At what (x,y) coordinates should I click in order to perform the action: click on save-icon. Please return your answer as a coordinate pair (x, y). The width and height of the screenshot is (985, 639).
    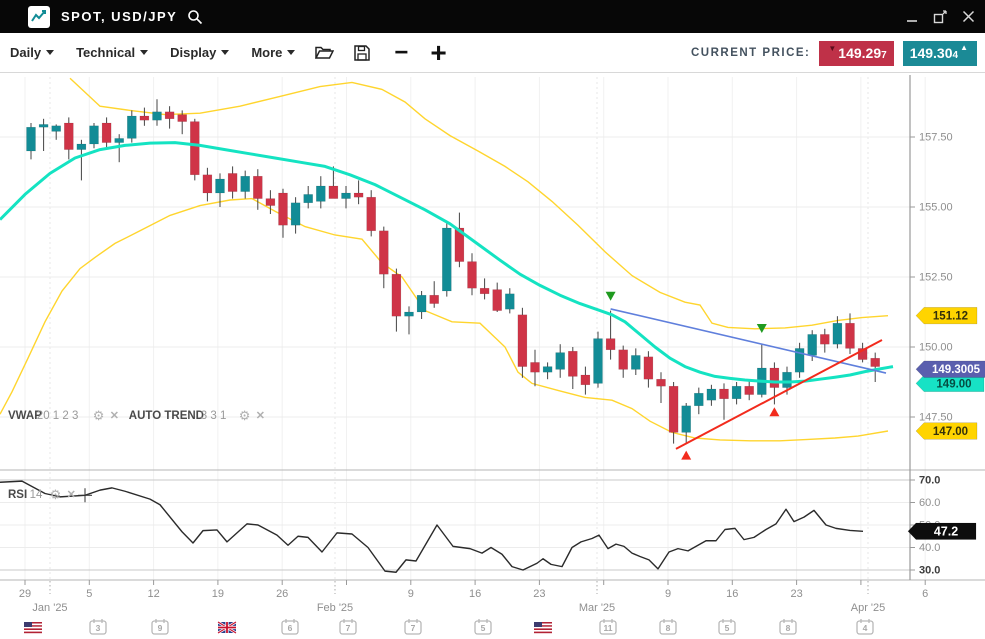
    Looking at the image, I should click on (362, 52).